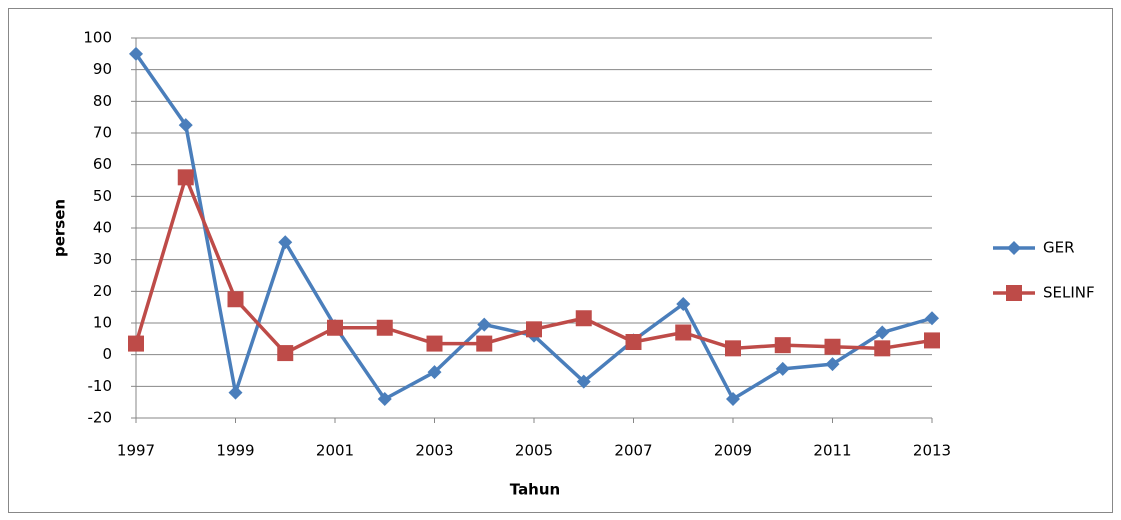  What do you see at coordinates (235, 451) in the screenshot?
I see `x-tick-label: 1999` at bounding box center [235, 451].